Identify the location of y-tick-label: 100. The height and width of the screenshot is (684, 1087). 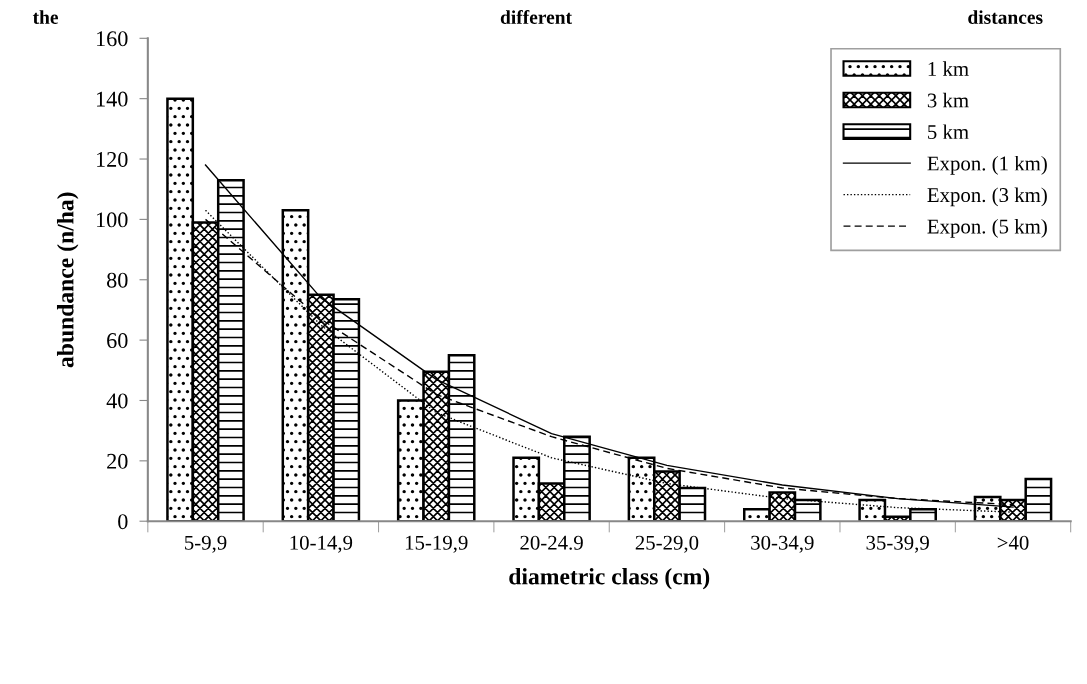
(112, 220).